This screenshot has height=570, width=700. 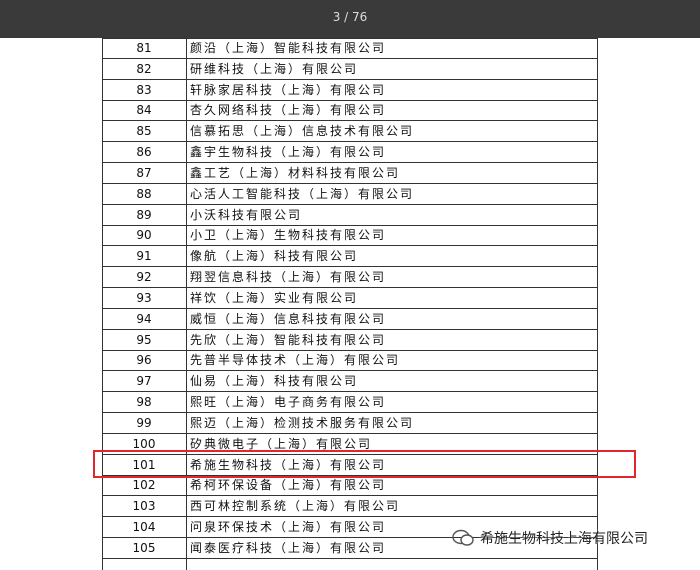 I want to click on page-indicator: 3 / 76, so click(x=350, y=17).